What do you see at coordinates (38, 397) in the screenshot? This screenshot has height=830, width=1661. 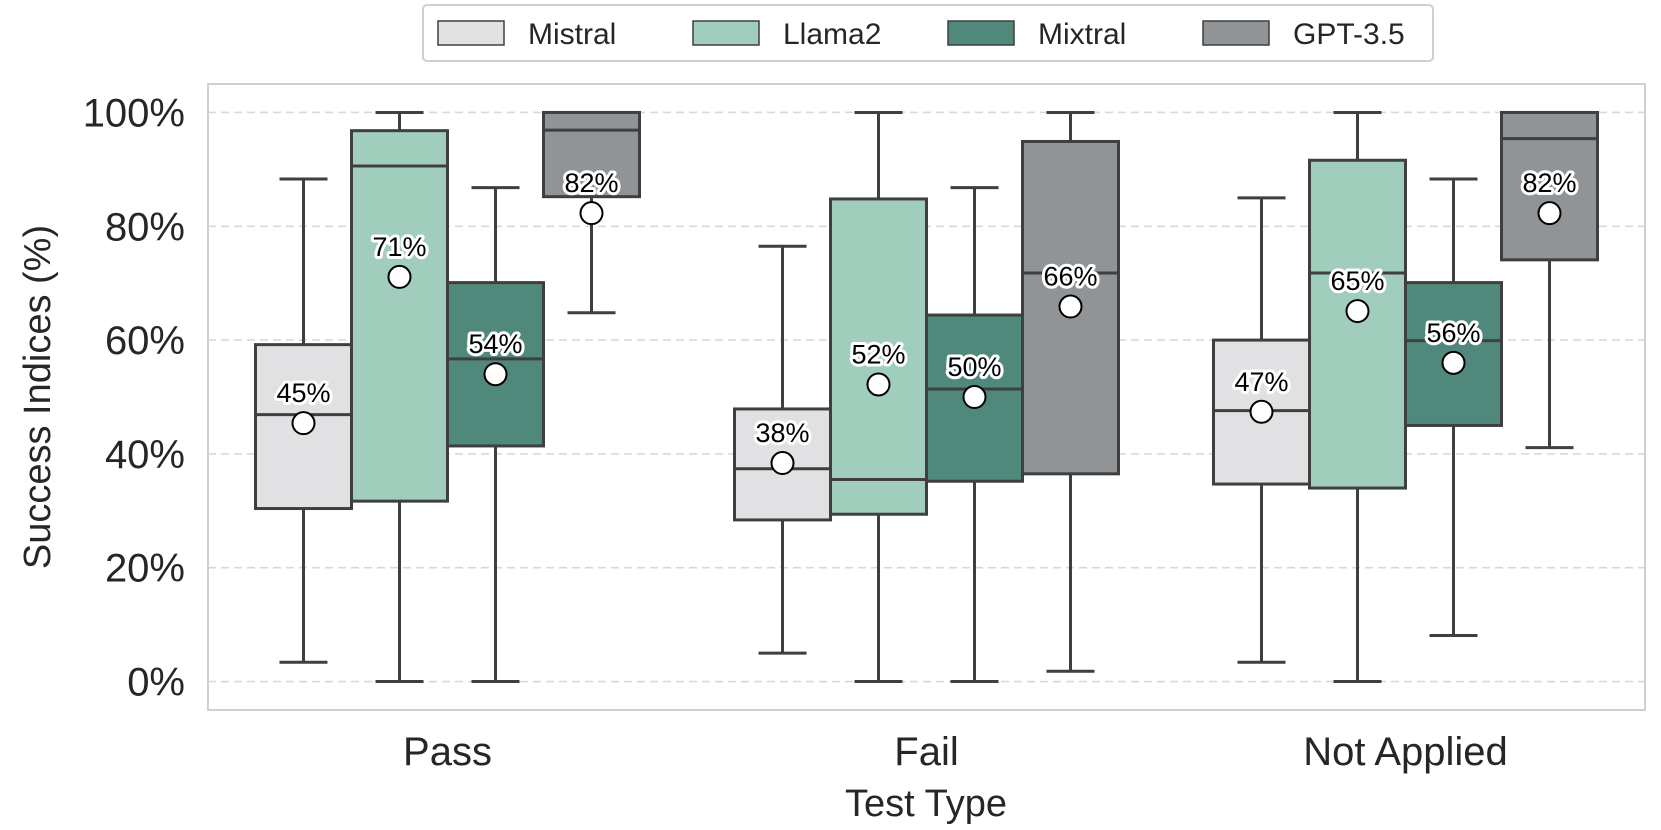 I see `y-axis-label: Success Indices (%)` at bounding box center [38, 397].